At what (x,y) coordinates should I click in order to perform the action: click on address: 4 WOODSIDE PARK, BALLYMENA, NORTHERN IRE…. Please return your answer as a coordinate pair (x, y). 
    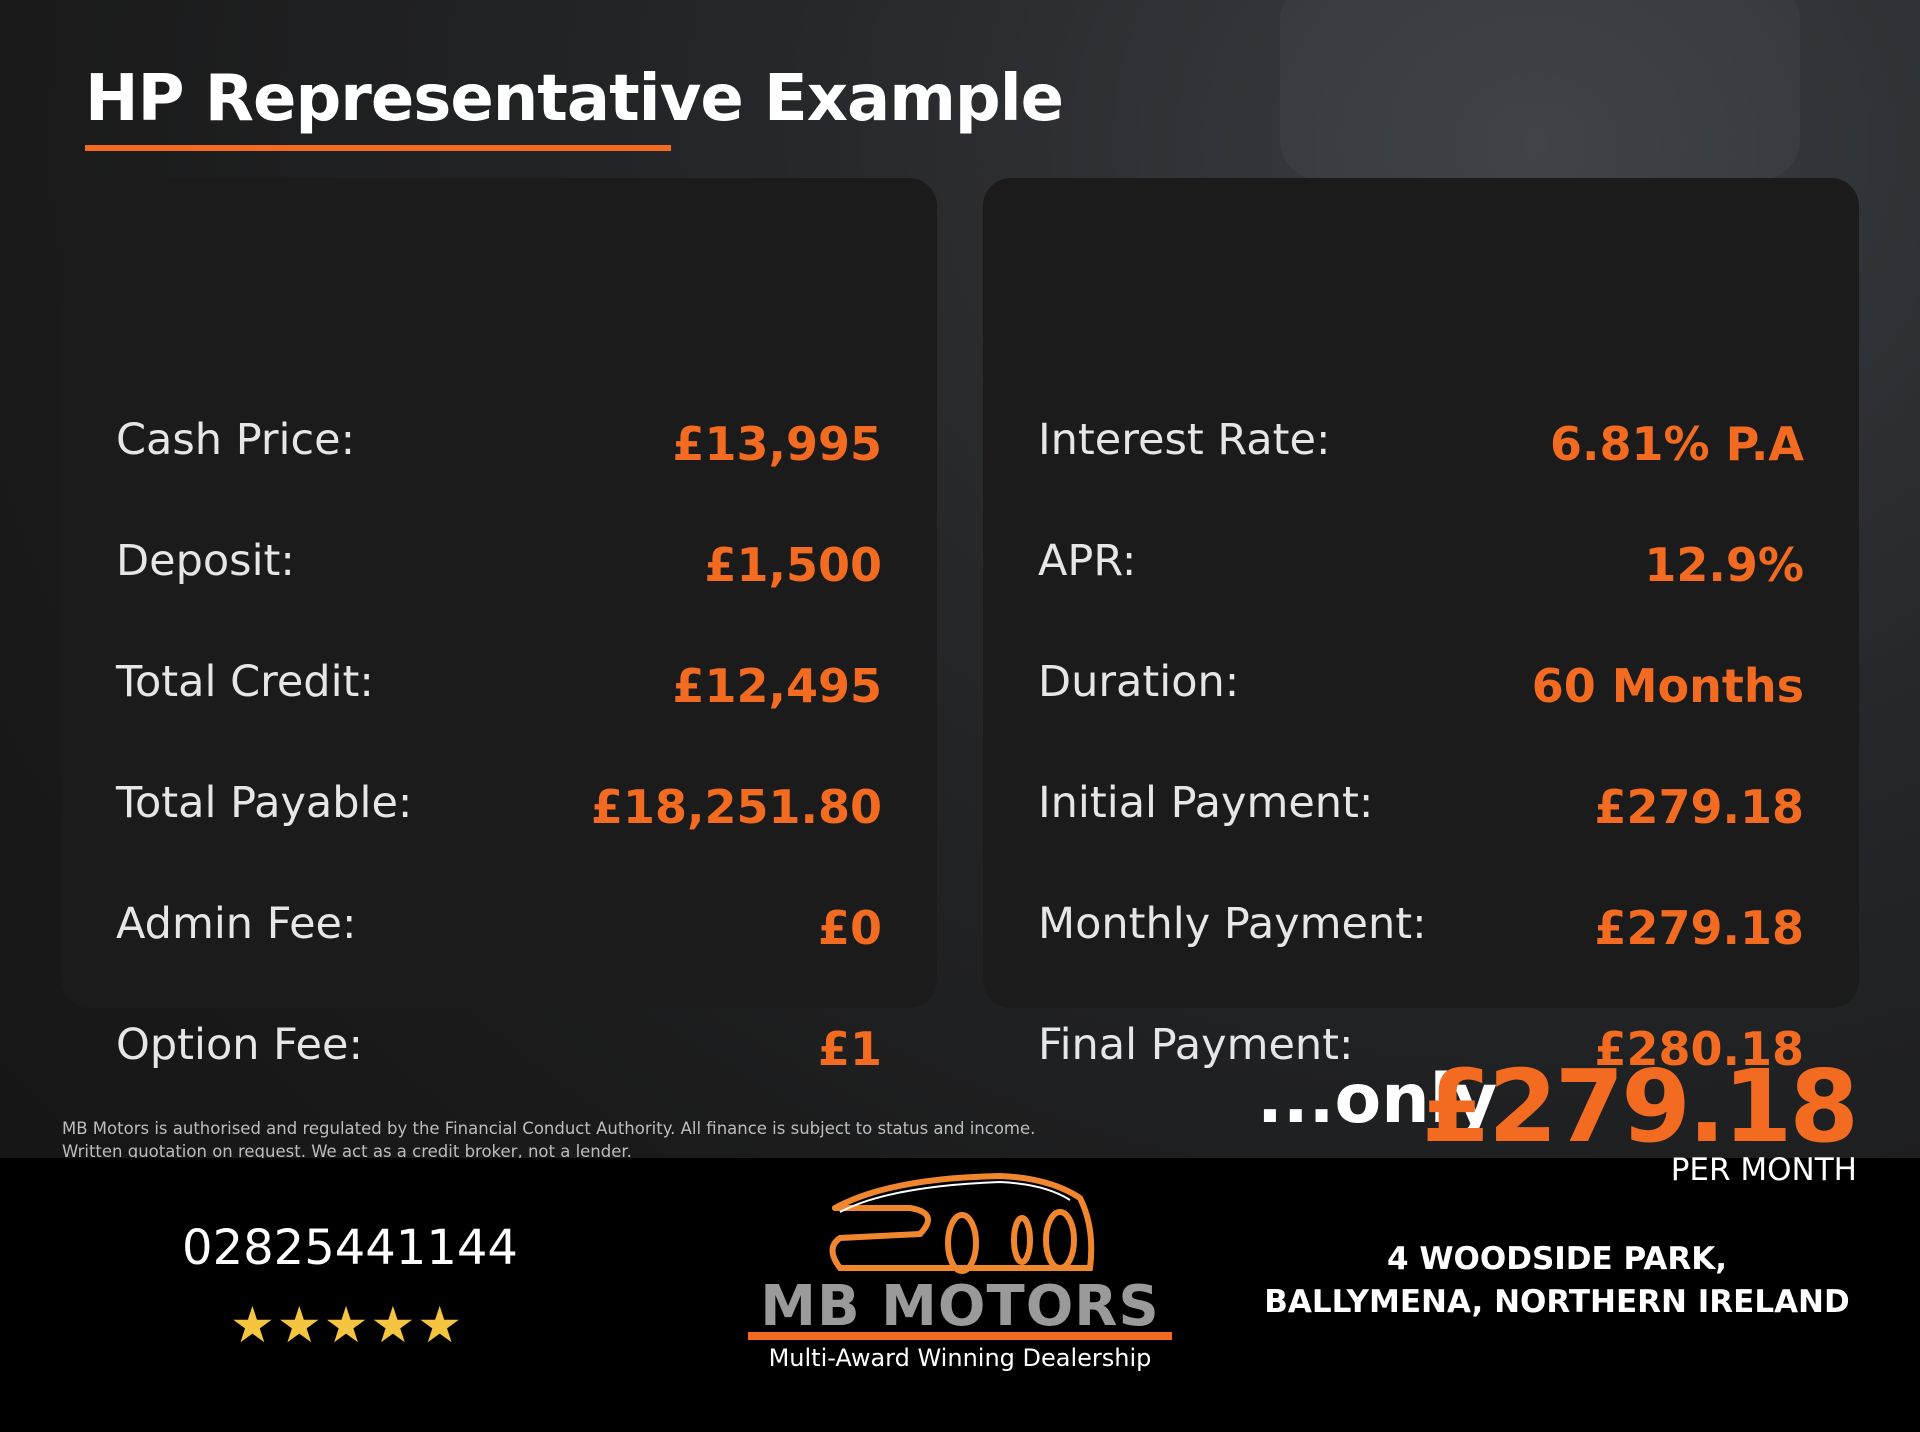
    Looking at the image, I should click on (1557, 1281).